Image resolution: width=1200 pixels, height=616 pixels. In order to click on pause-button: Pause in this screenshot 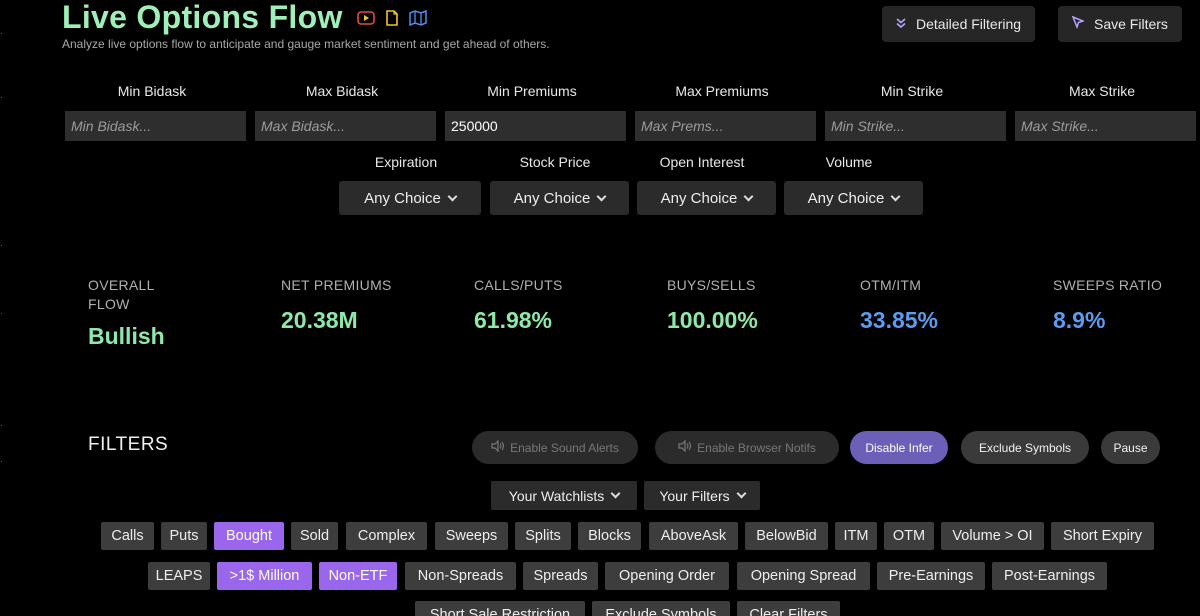, I will do `click(1130, 447)`.